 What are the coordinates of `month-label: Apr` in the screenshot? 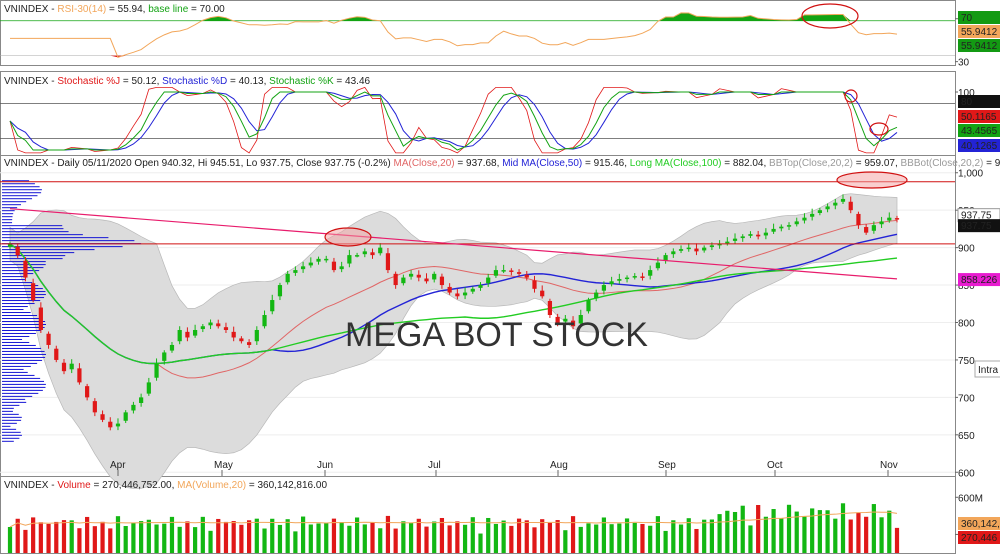 It's located at (118, 465).